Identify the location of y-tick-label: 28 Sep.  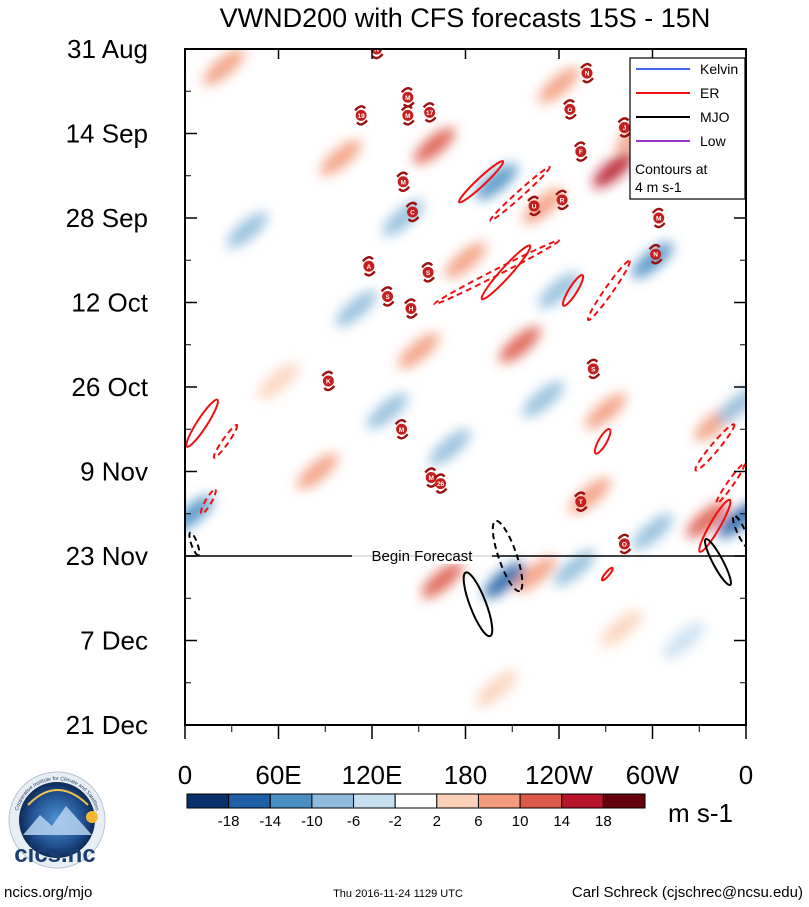
(107, 218).